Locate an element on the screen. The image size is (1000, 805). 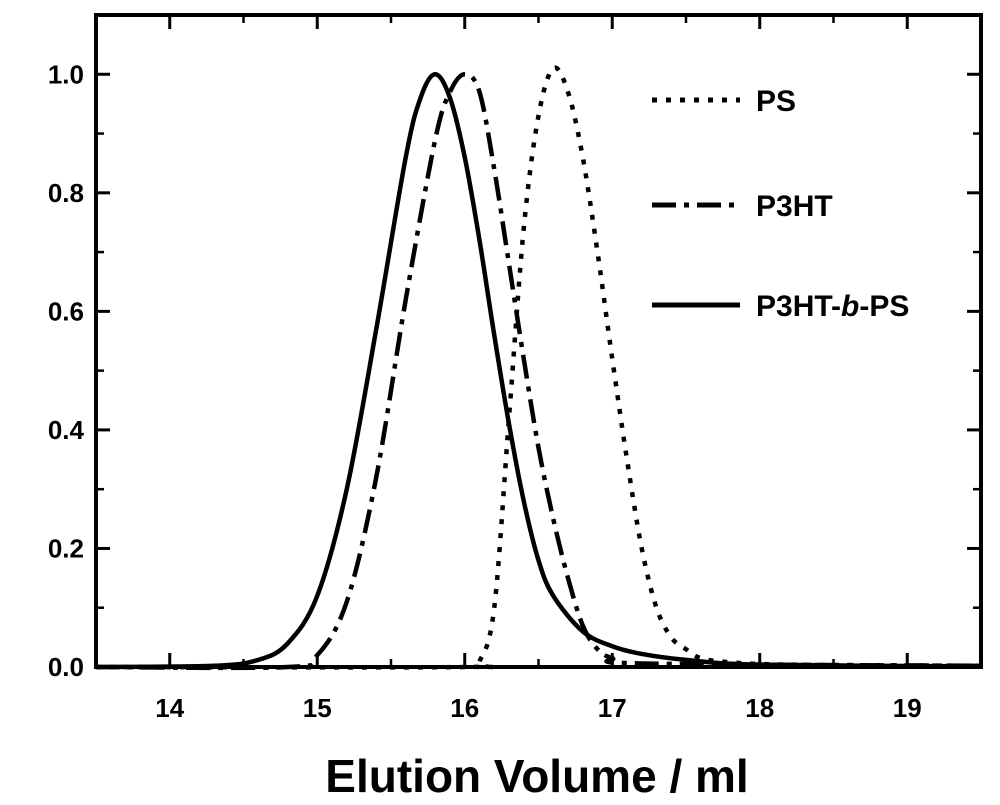
y-tick-label: 0.0 is located at coordinates (66, 667).